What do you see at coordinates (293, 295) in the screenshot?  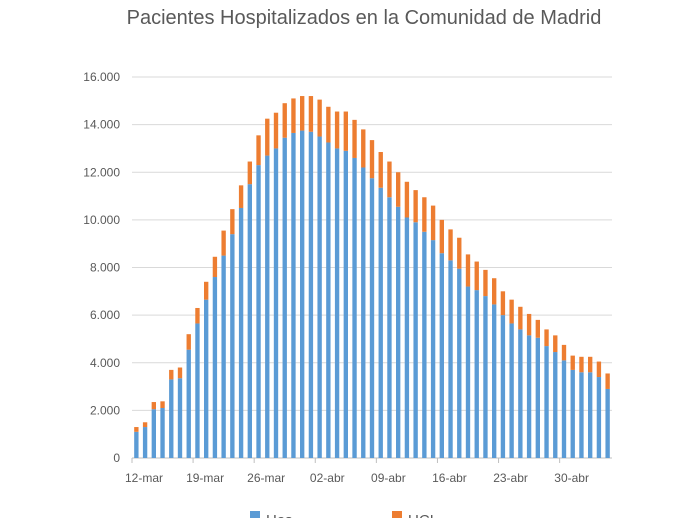 I see `bar-hos-30-mar` at bounding box center [293, 295].